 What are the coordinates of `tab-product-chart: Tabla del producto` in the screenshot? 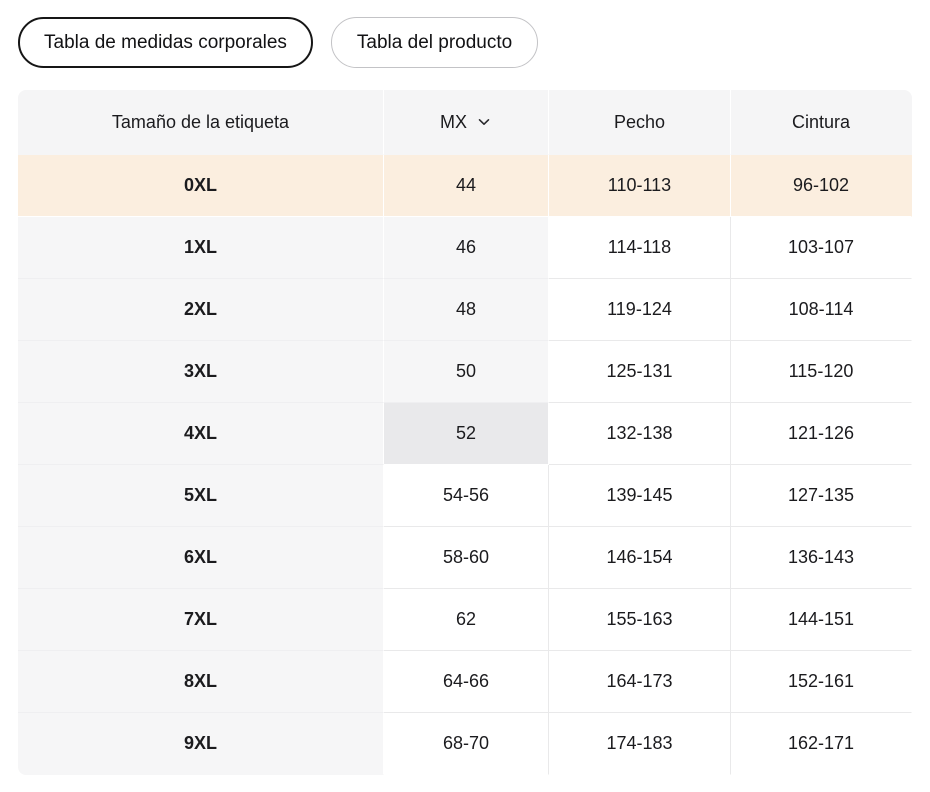 It's located at (434, 42).